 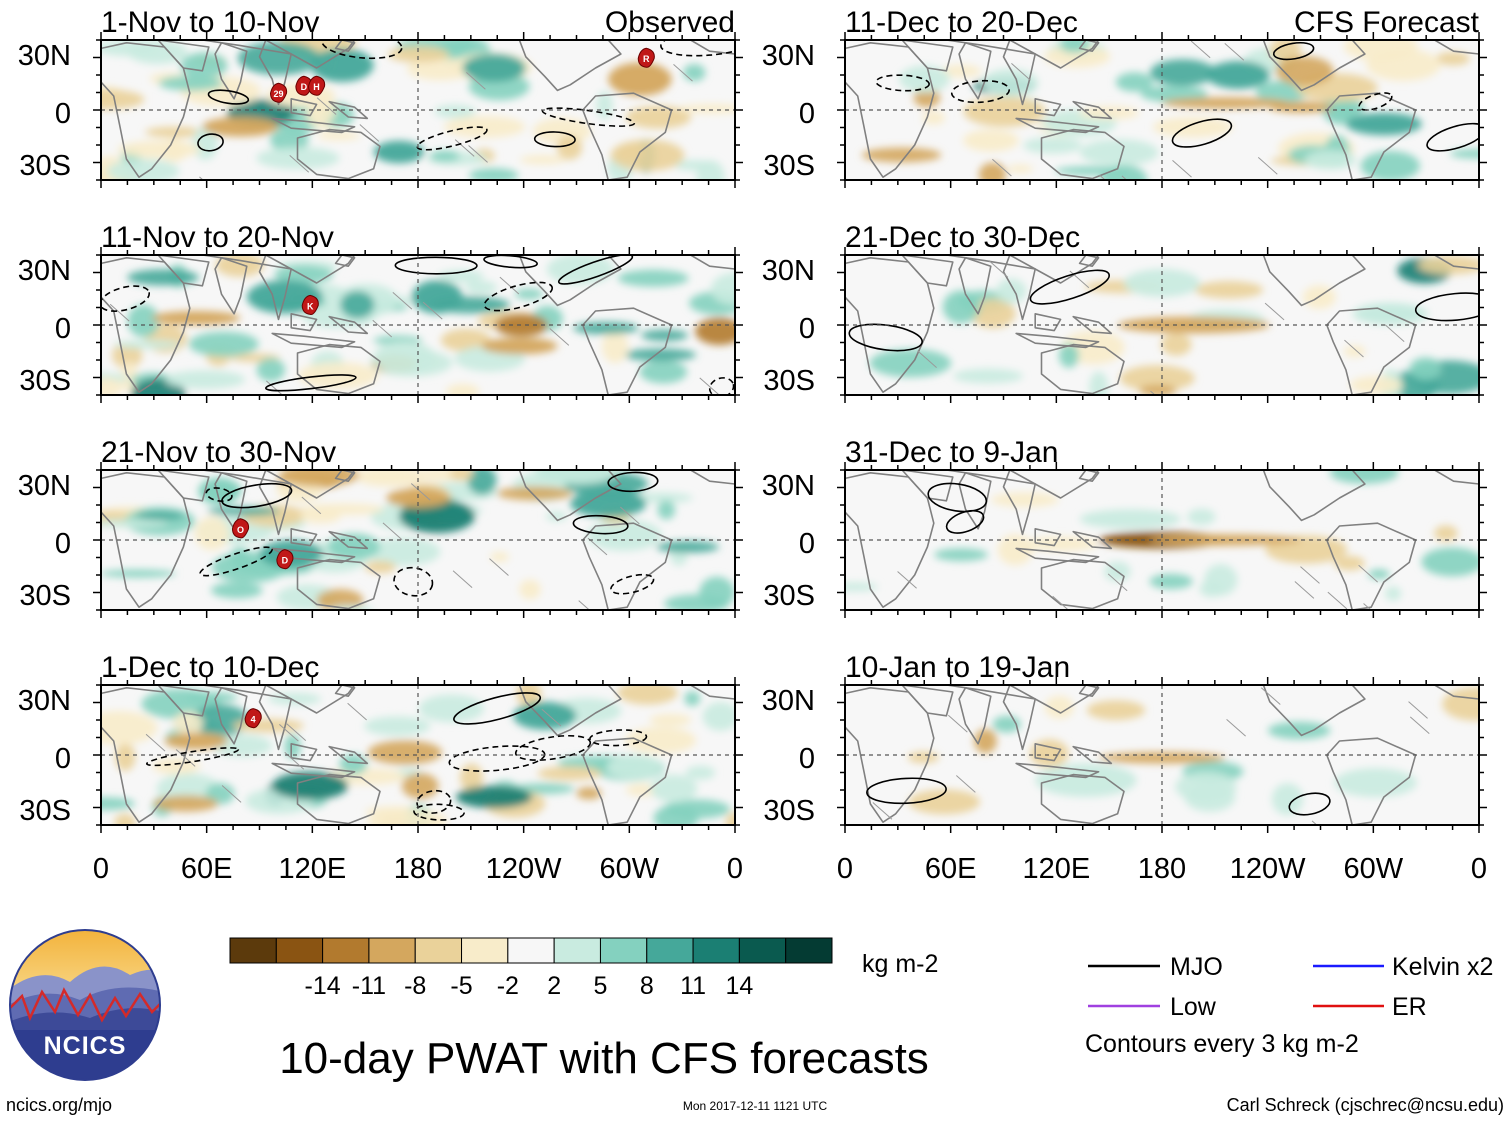 What do you see at coordinates (310, 306) in the screenshot?
I see `storm-marker-label: K` at bounding box center [310, 306].